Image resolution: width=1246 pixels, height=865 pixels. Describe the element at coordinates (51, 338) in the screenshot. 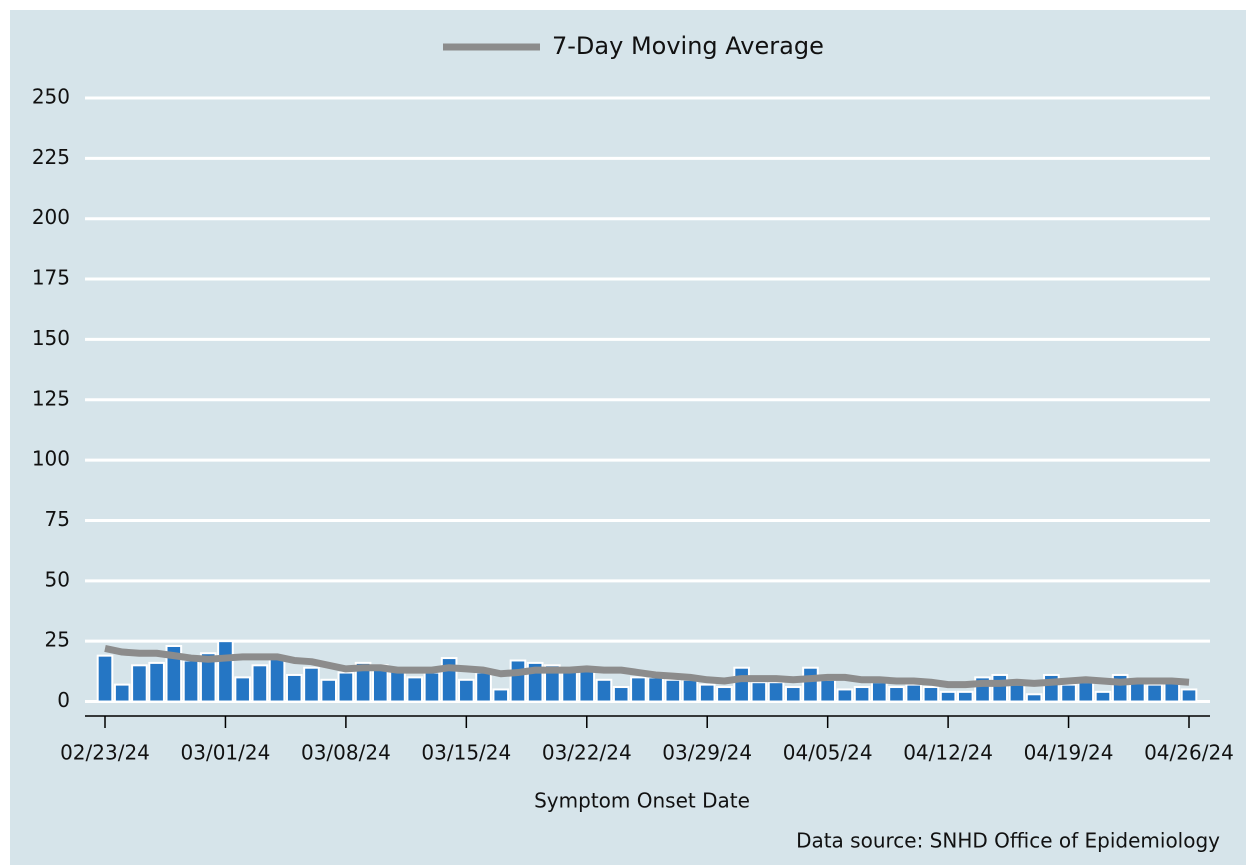

I see `y-tick-label: 150` at that location.